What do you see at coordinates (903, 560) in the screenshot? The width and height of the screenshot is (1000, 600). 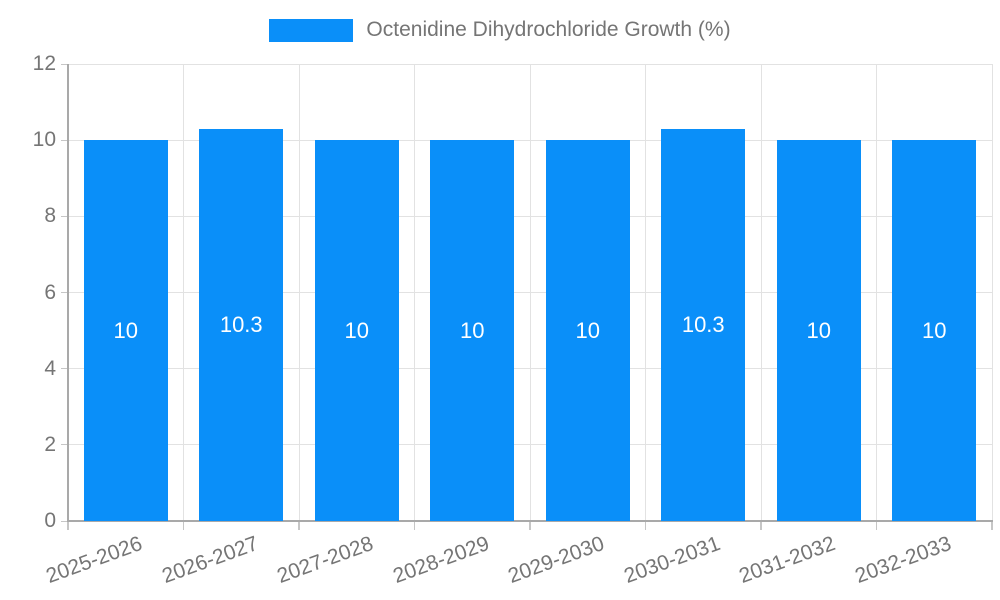 I see `x-axis-label: 2032-2033` at bounding box center [903, 560].